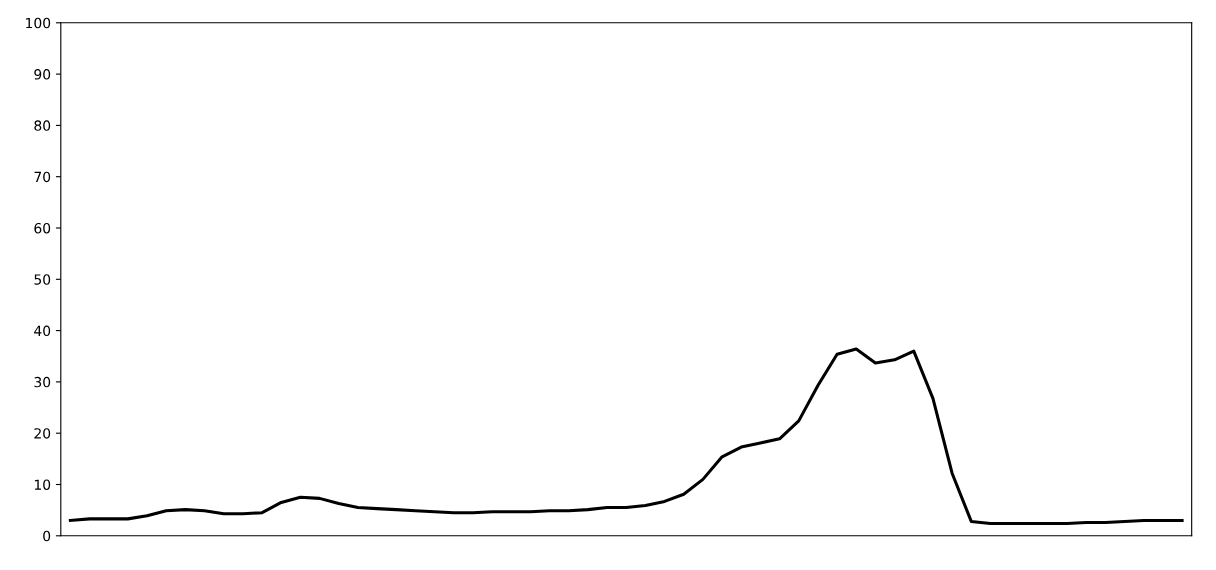 This screenshot has width=1216, height=570. Describe the element at coordinates (47, 536) in the screenshot. I see `y-tick-label: 0` at that location.